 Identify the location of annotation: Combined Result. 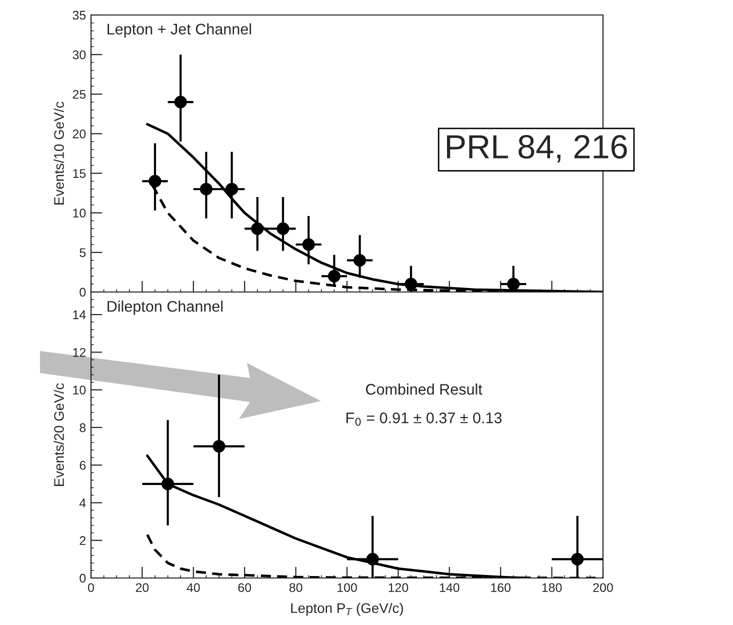
(424, 389).